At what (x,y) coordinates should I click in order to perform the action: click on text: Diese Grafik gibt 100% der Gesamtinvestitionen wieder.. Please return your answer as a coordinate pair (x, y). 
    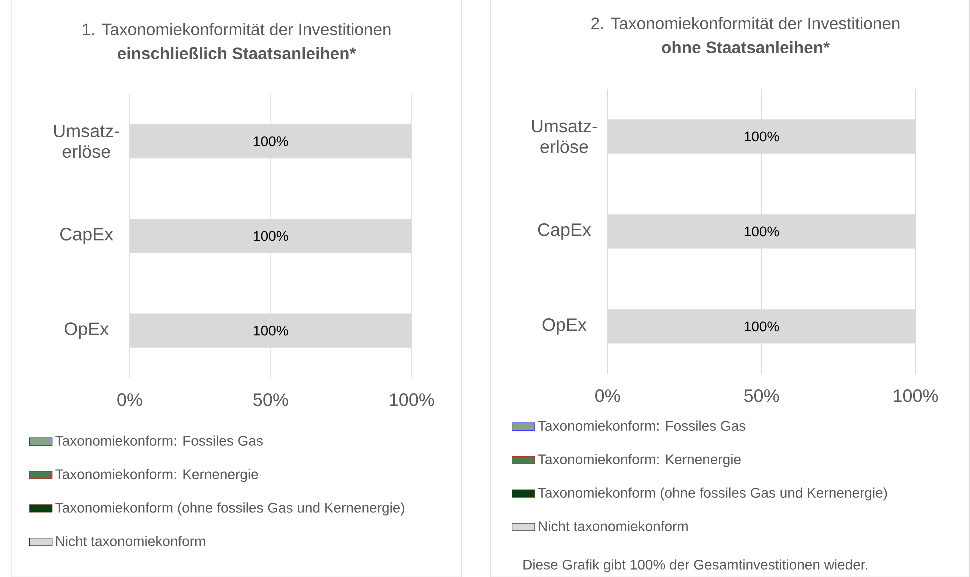
    Looking at the image, I should click on (696, 565).